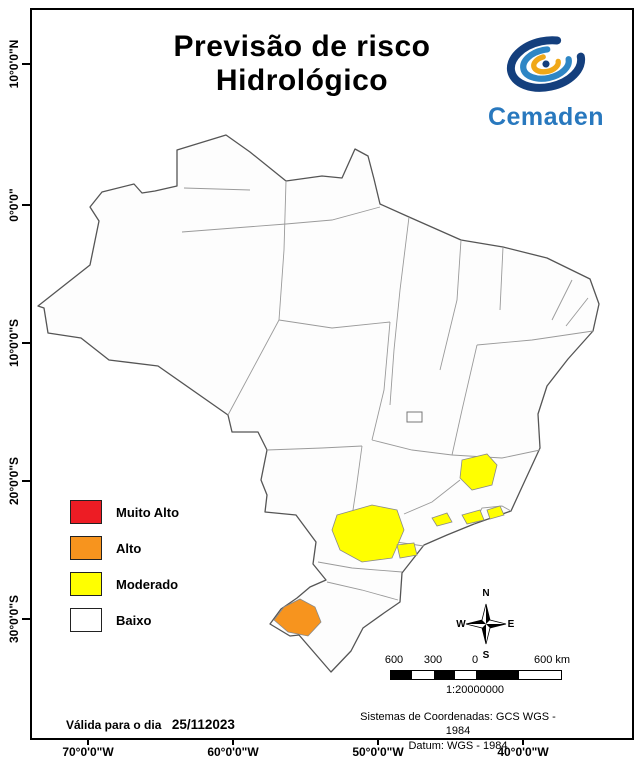 This screenshot has width=642, height=768. I want to click on lat-label-0: 0°0'0", so click(14, 205).